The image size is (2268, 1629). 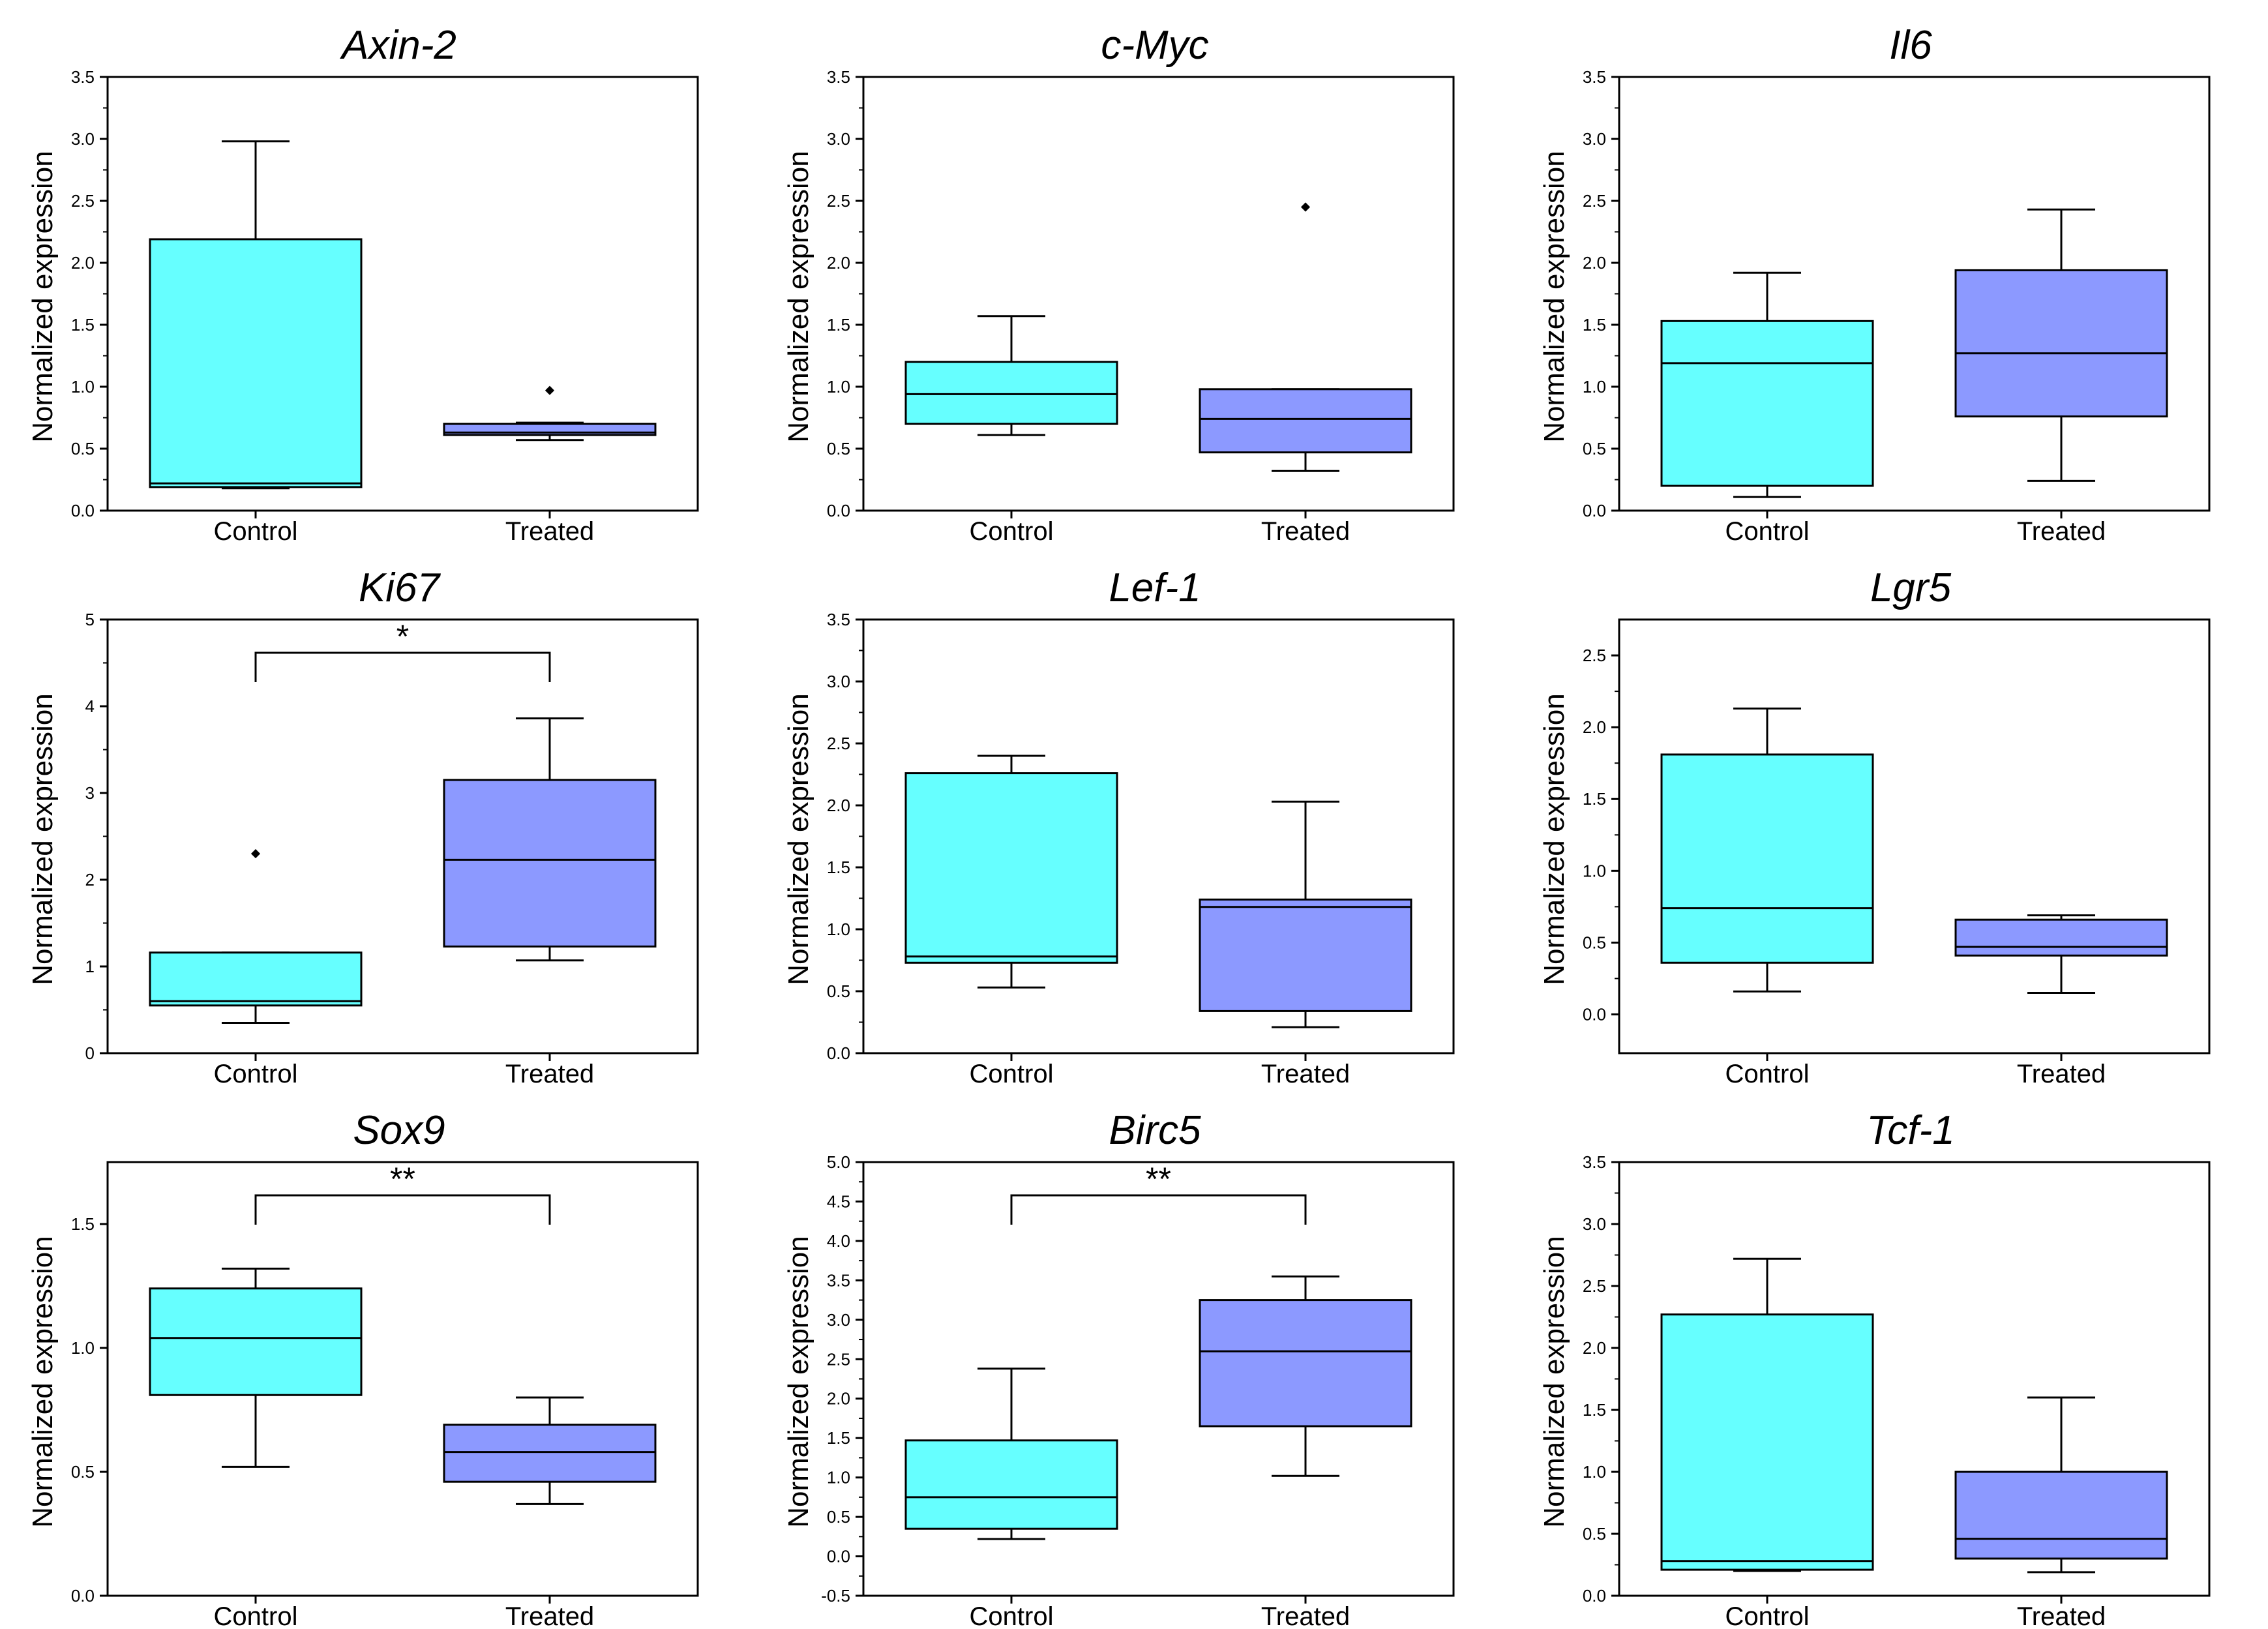 What do you see at coordinates (1910, 45) in the screenshot?
I see `chart-title: Il6` at bounding box center [1910, 45].